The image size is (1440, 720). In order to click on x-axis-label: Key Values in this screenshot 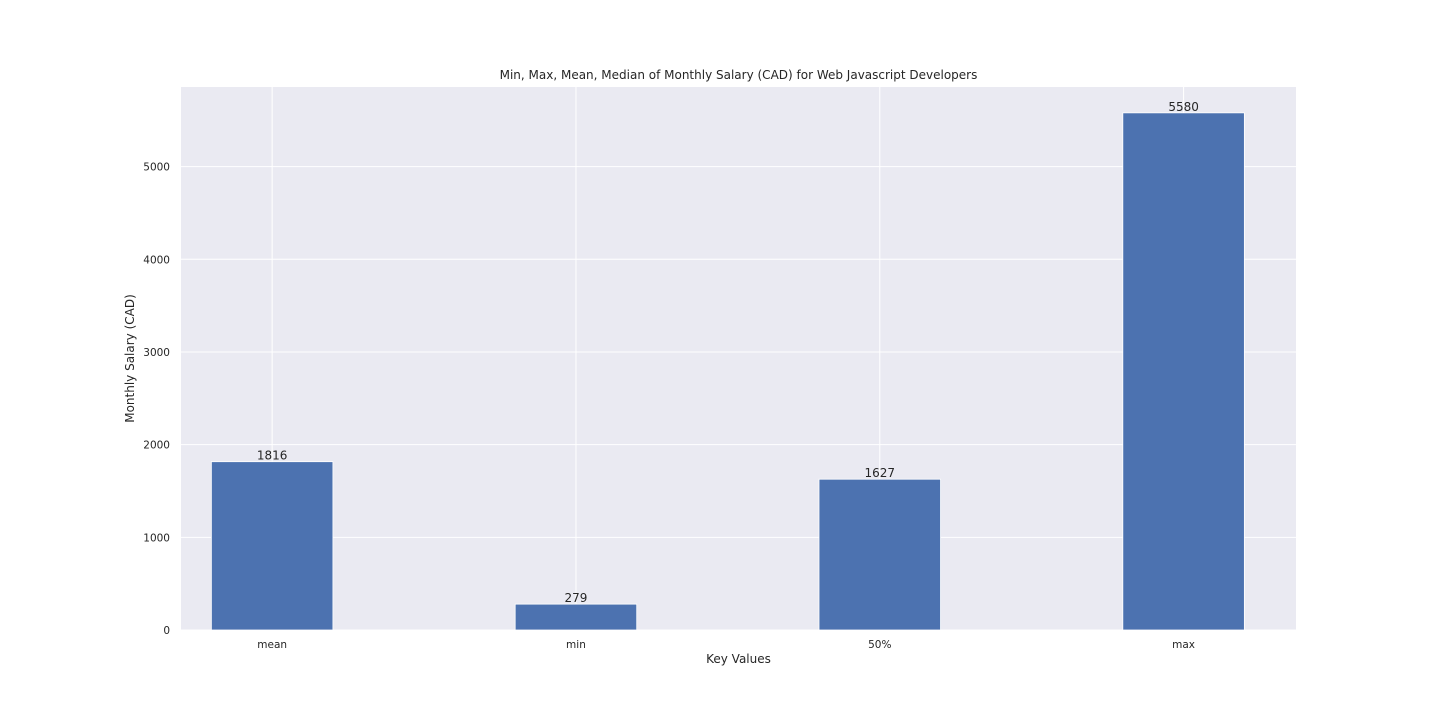, I will do `click(738, 659)`.